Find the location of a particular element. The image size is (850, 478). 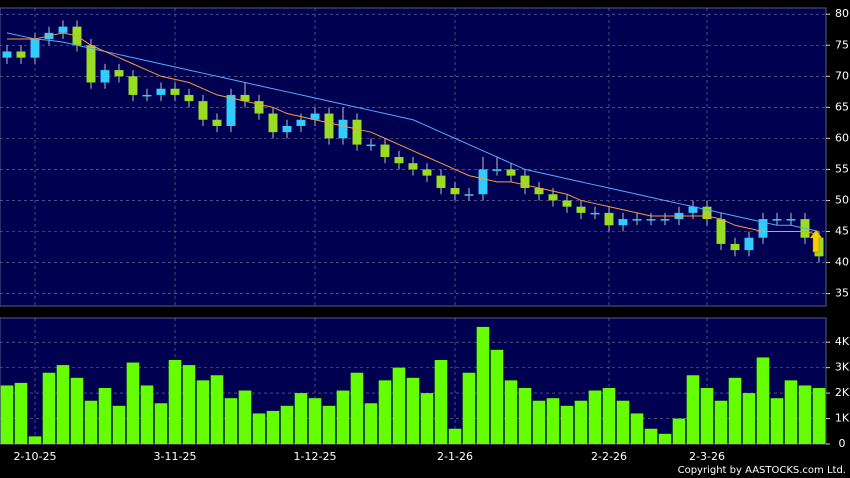

signal-arrow is located at coordinates (816, 241).